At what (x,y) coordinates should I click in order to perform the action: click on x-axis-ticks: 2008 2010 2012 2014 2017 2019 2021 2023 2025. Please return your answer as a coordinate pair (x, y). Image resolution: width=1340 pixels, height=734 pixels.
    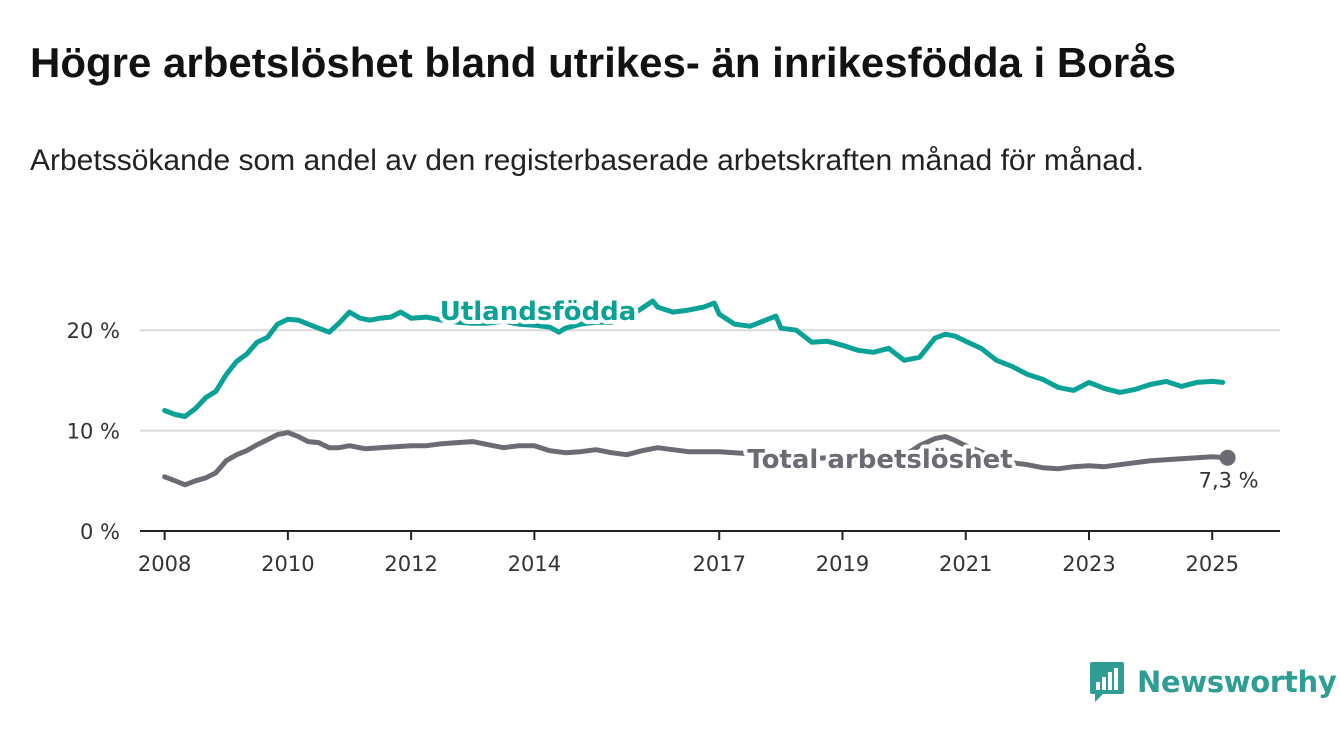
    Looking at the image, I should click on (688, 553).